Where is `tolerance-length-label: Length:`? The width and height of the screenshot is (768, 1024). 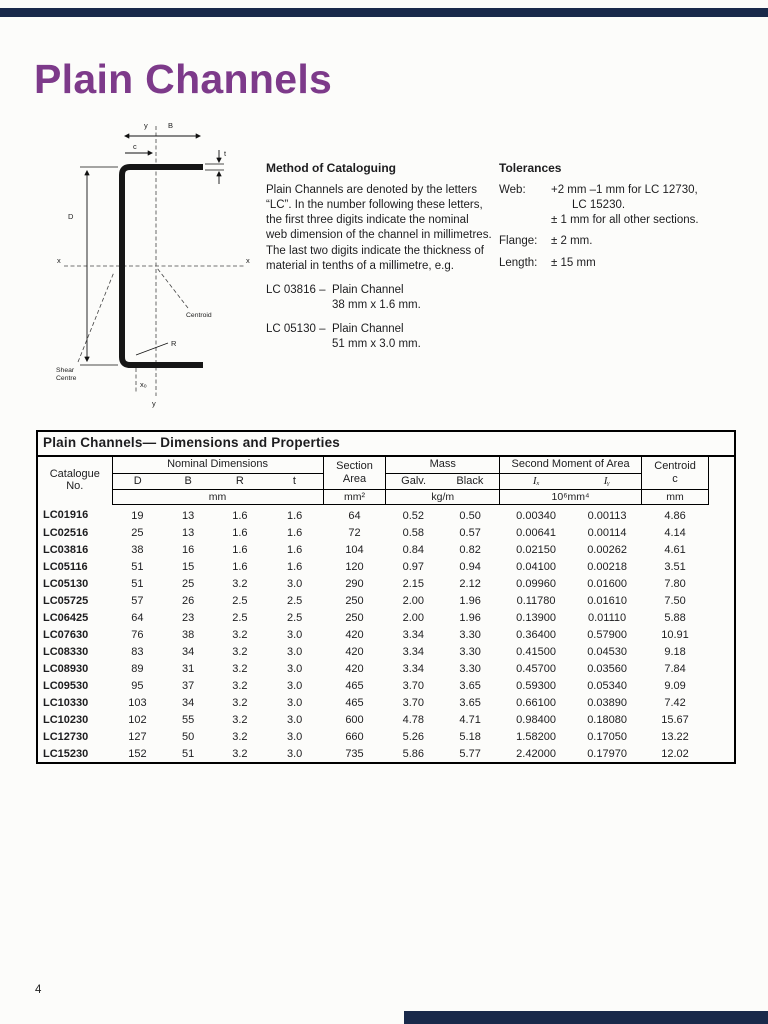 tolerance-length-label: Length: is located at coordinates (518, 262).